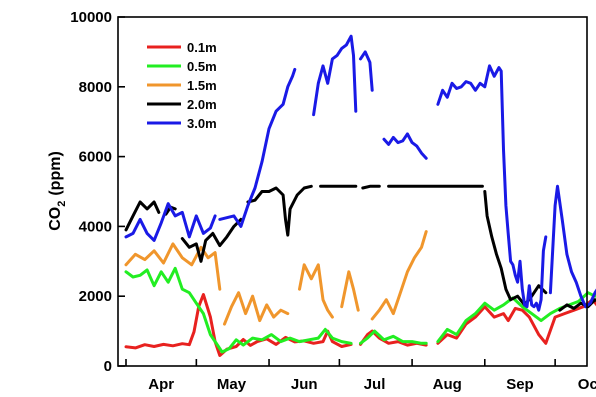 The image size is (596, 397). I want to click on x-tick-label-jul: Jul, so click(375, 384).